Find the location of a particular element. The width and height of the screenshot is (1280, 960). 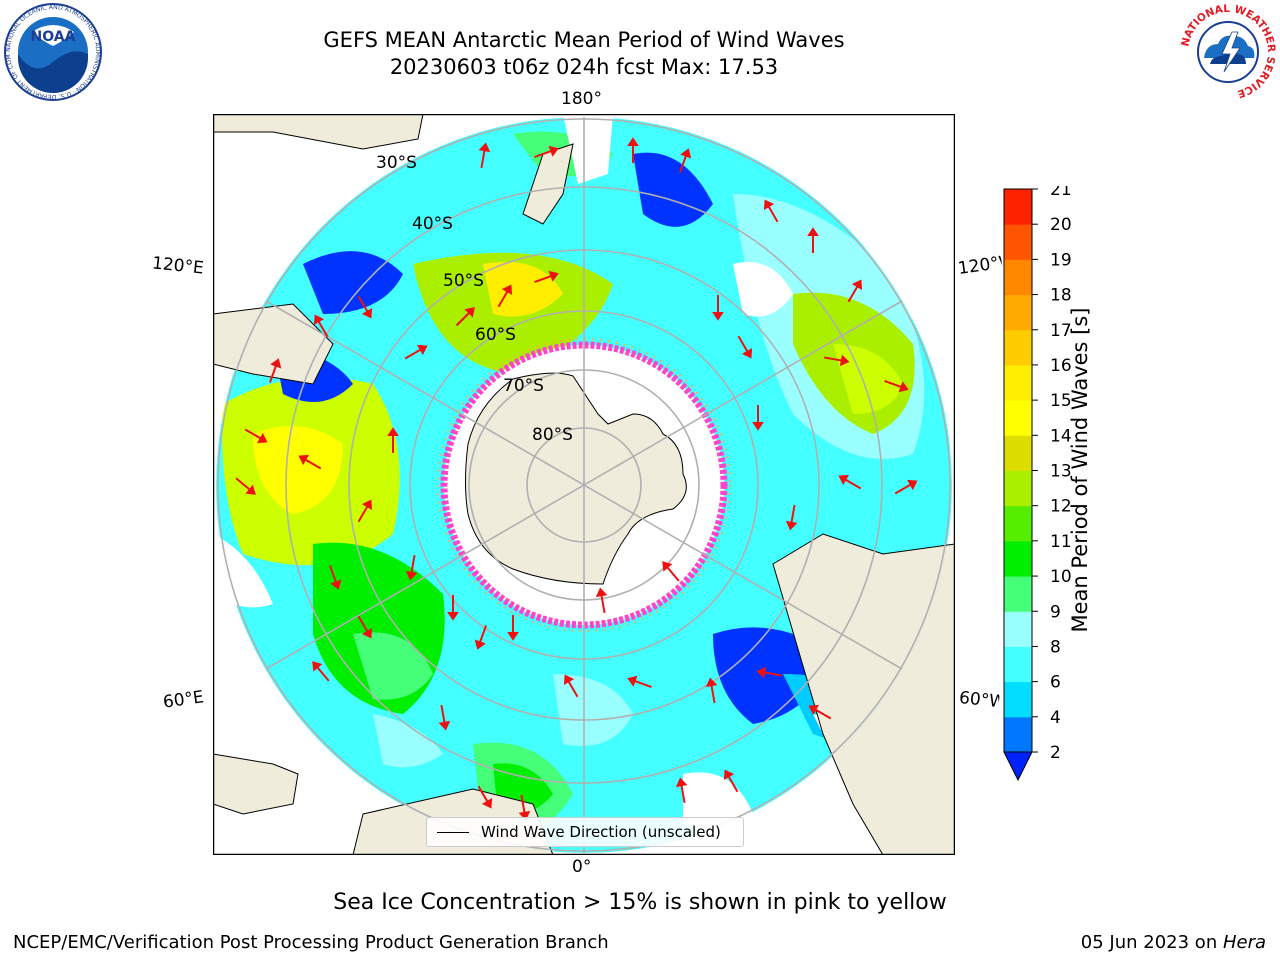

noaa-wordmark: NOAA is located at coordinates (53, 37).